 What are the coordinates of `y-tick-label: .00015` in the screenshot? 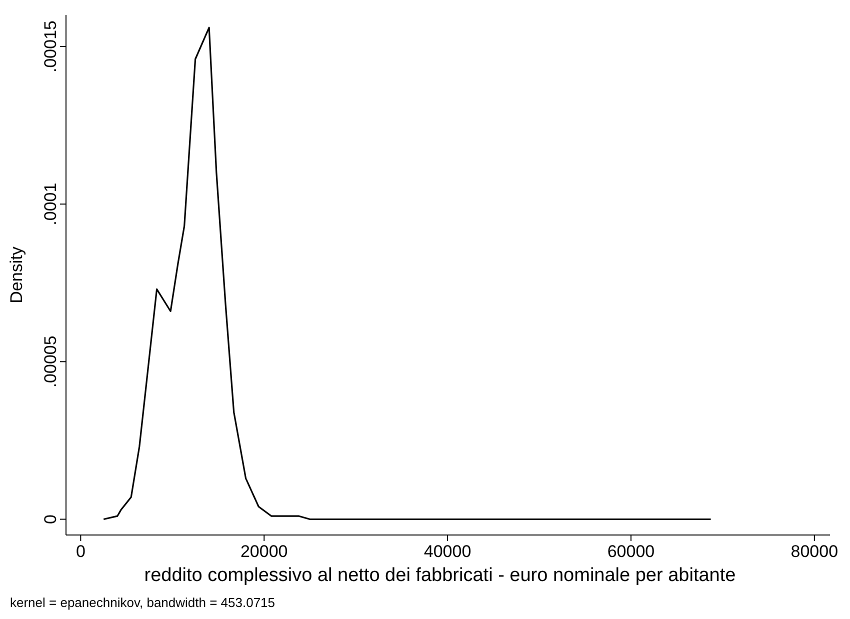 It's located at (50, 46).